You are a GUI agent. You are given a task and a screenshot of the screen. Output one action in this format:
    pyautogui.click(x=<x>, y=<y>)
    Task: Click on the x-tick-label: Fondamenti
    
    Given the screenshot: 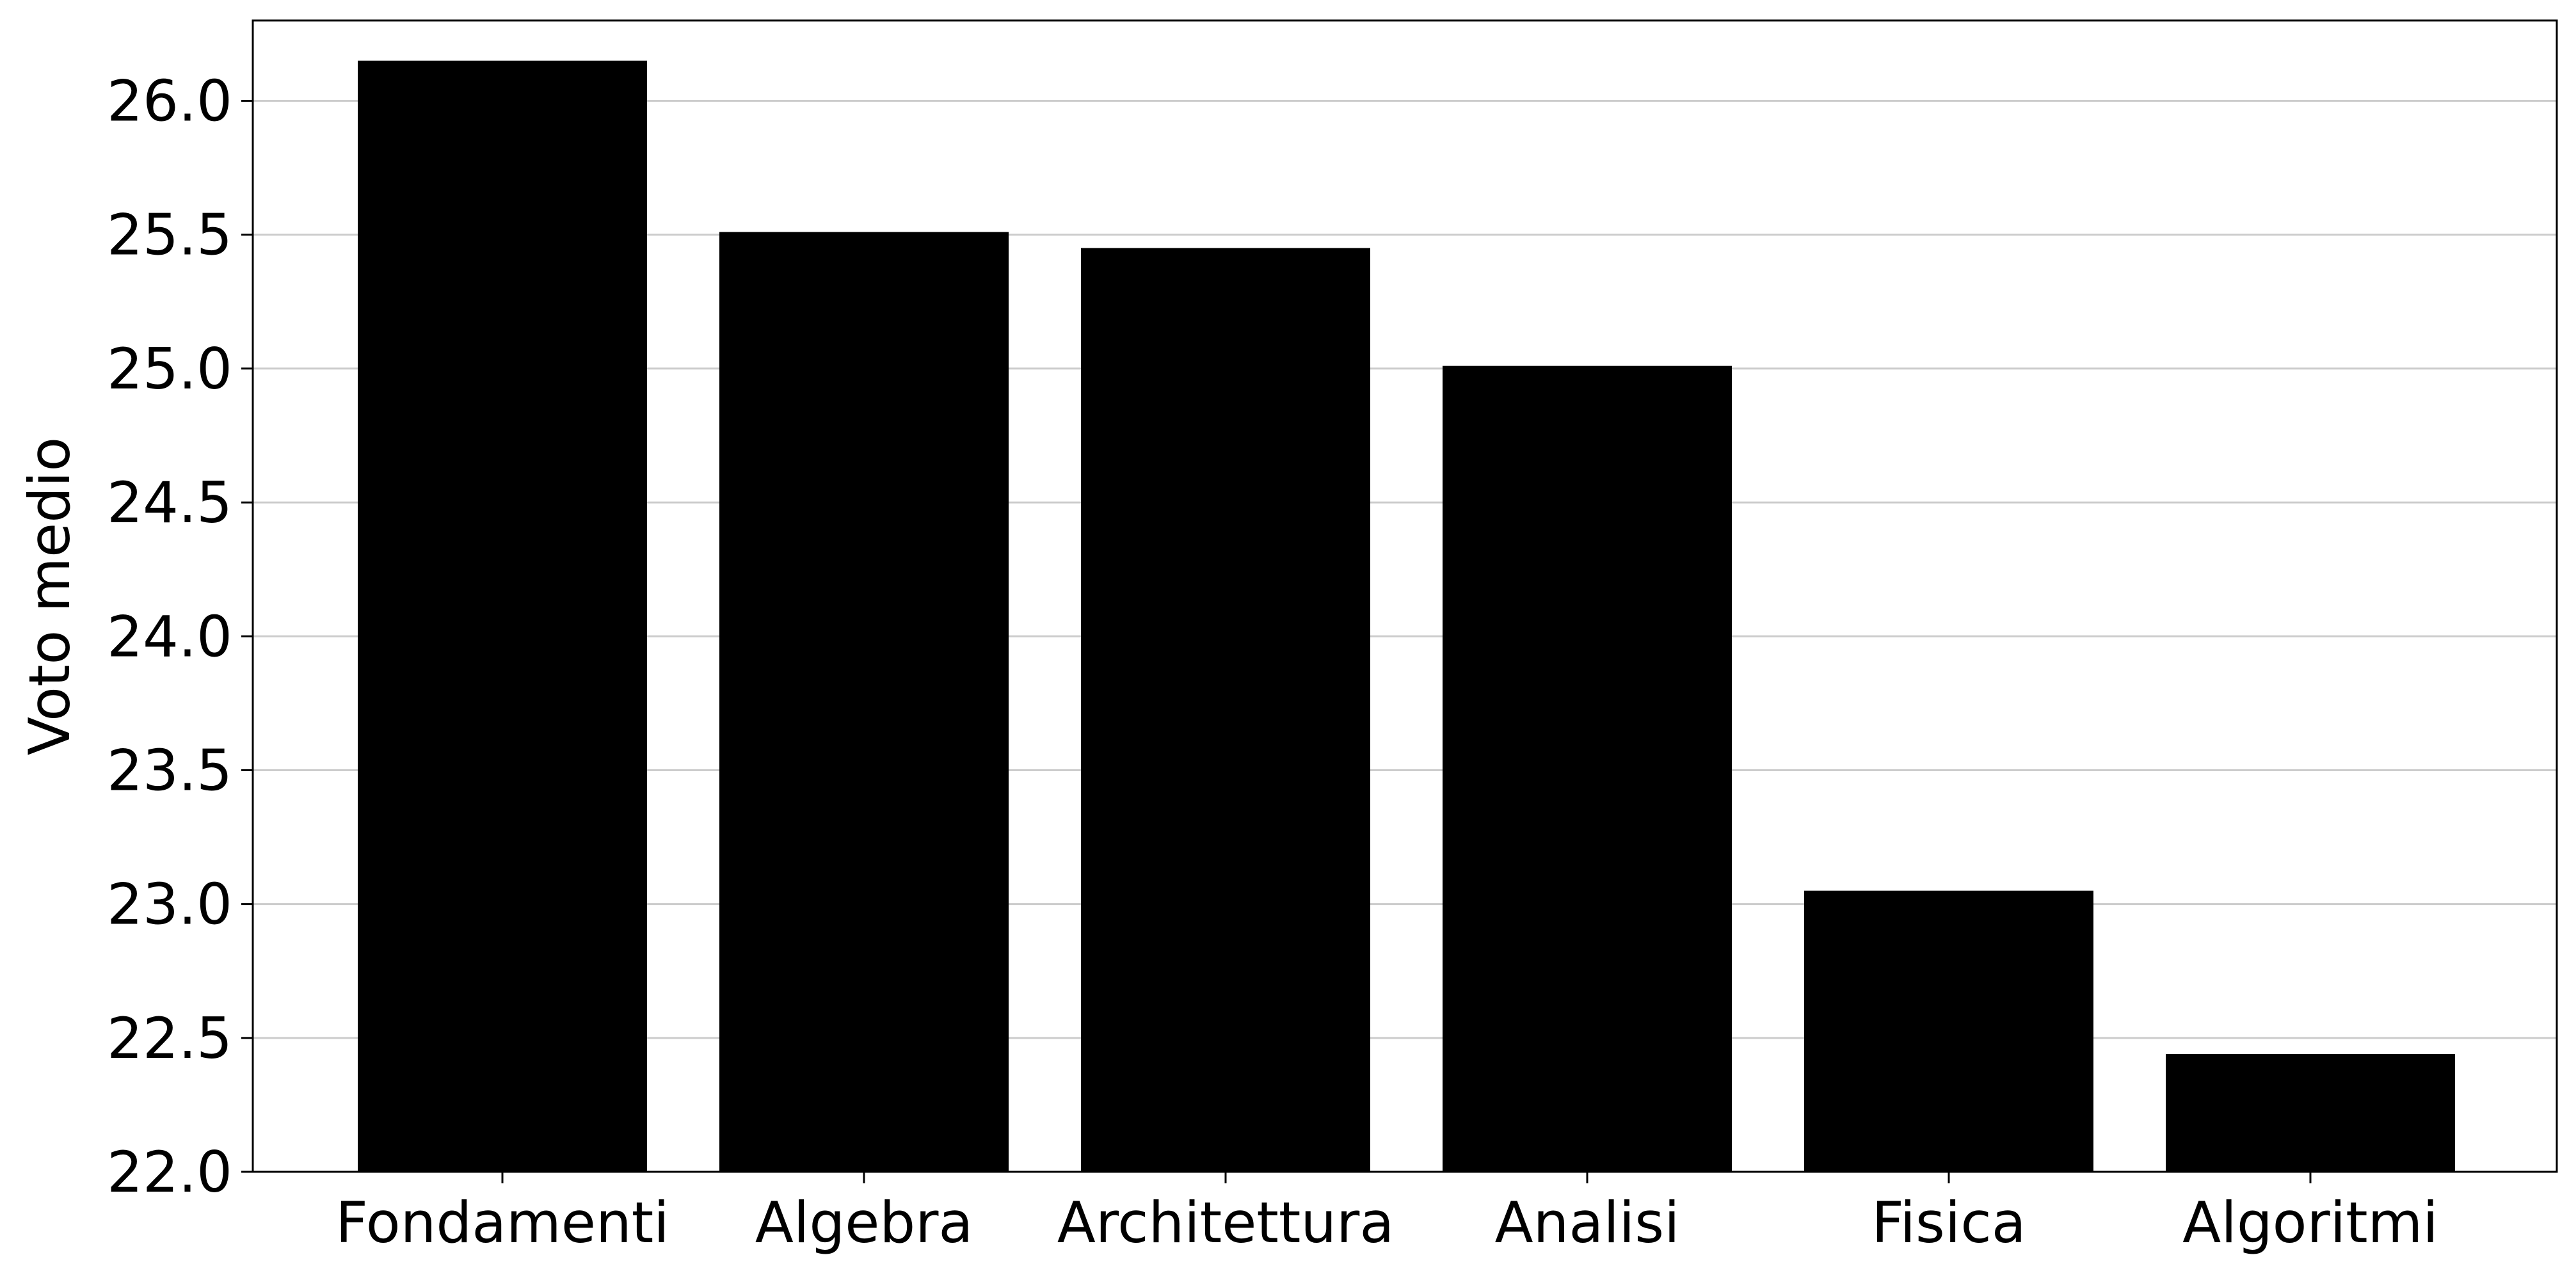 What is the action you would take?
    pyautogui.click(x=502, y=1223)
    